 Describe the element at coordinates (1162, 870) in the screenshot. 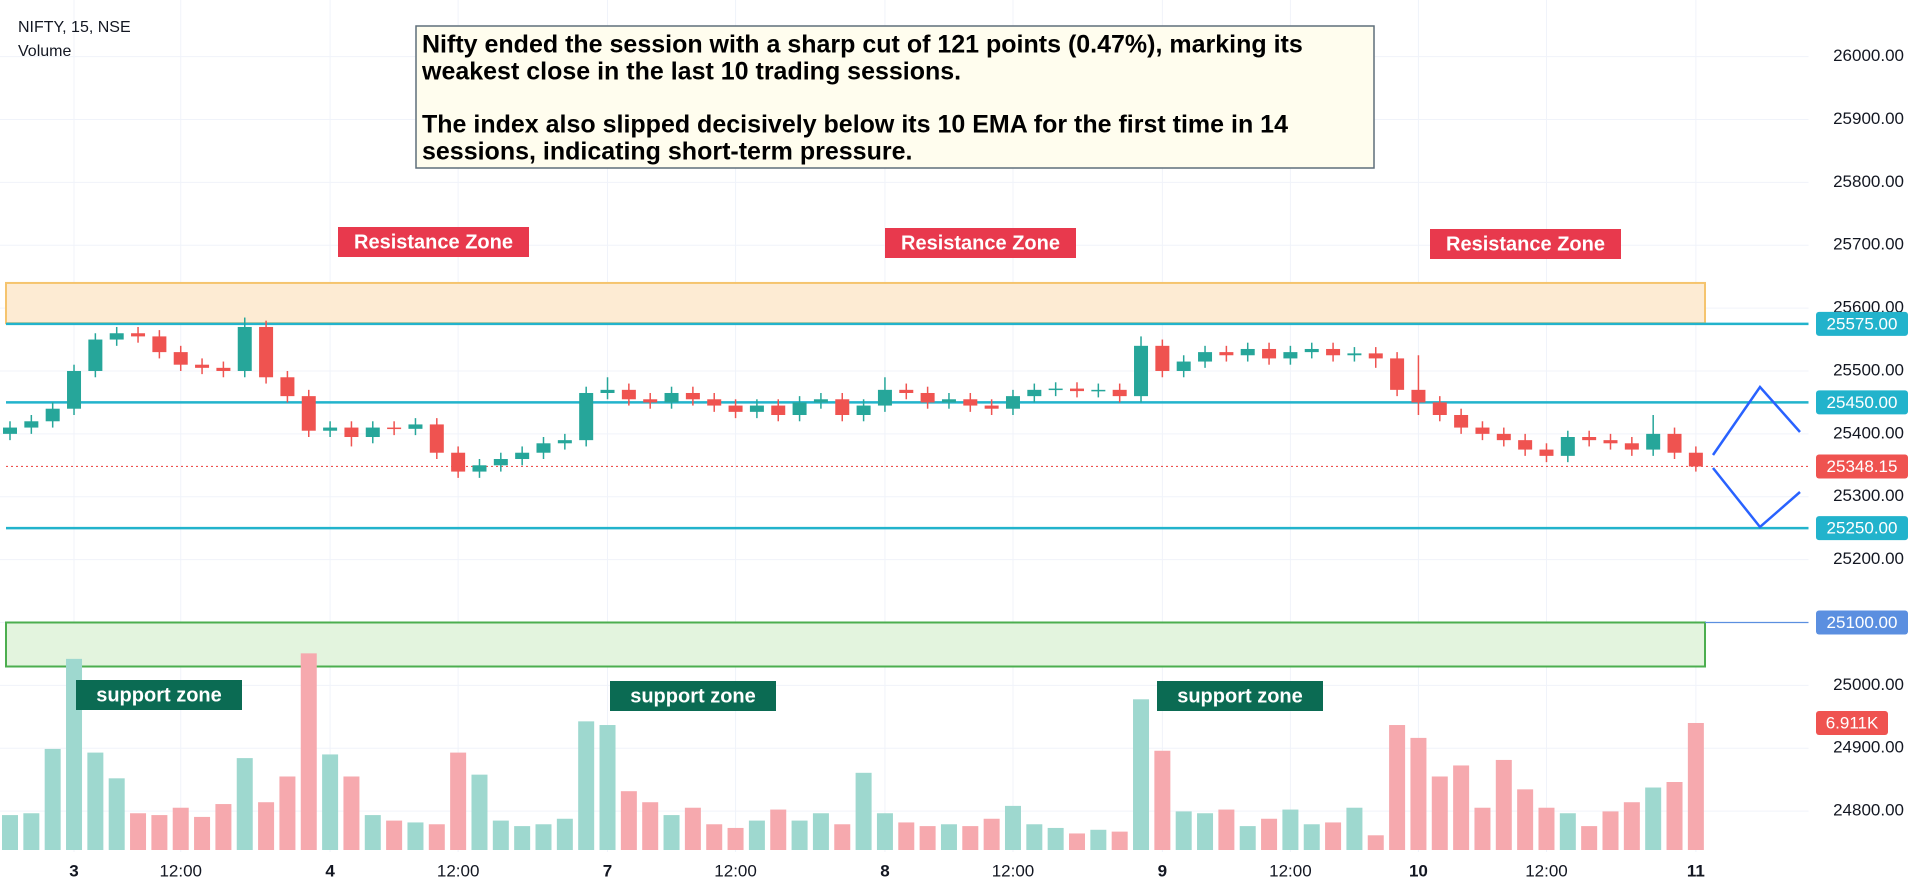

I see `x-tick-label: 9` at that location.